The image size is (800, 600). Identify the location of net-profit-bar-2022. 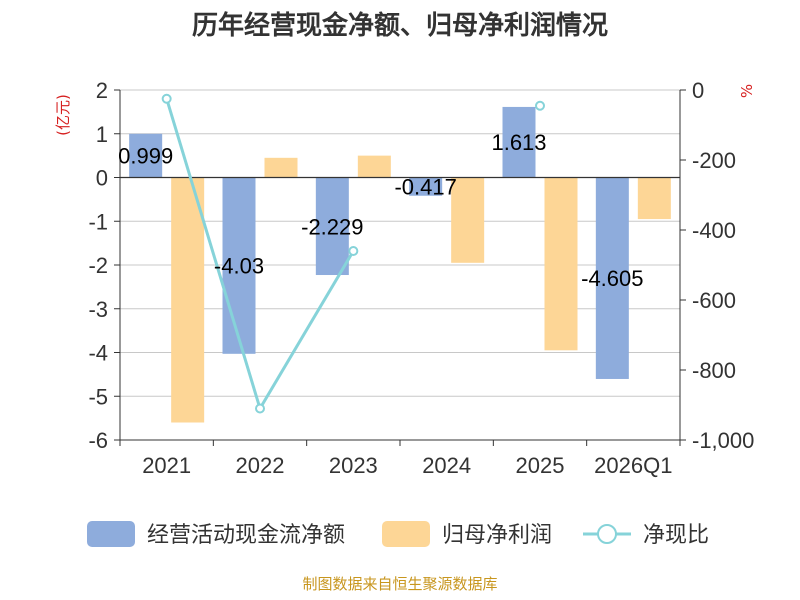
(281, 167).